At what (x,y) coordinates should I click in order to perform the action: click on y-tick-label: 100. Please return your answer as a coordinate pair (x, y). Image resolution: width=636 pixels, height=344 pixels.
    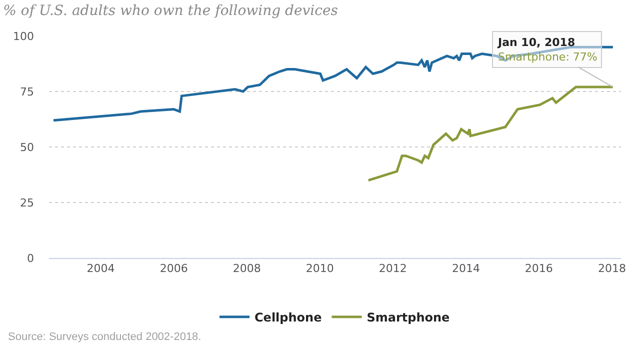
    Looking at the image, I should click on (23, 36).